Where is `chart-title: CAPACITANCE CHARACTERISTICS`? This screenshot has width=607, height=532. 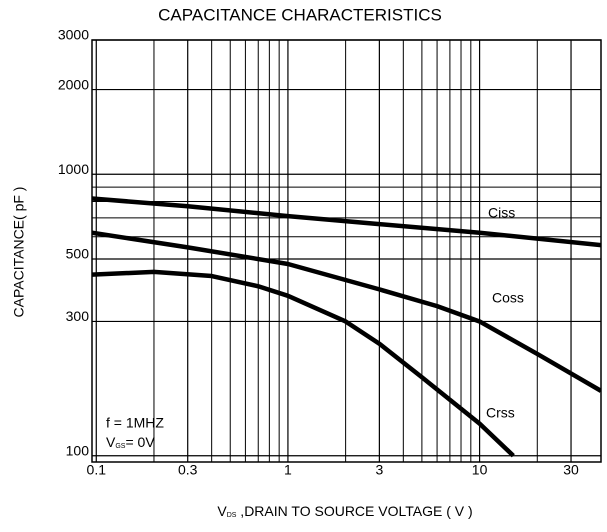 chart-title: CAPACITANCE CHARACTERISTICS is located at coordinates (300, 14).